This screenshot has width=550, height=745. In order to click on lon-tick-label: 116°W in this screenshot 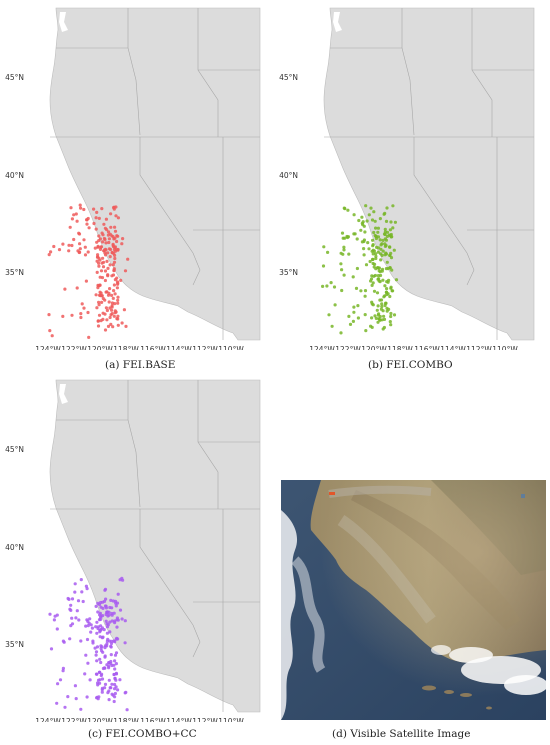, I will do `click(153, 719)`.